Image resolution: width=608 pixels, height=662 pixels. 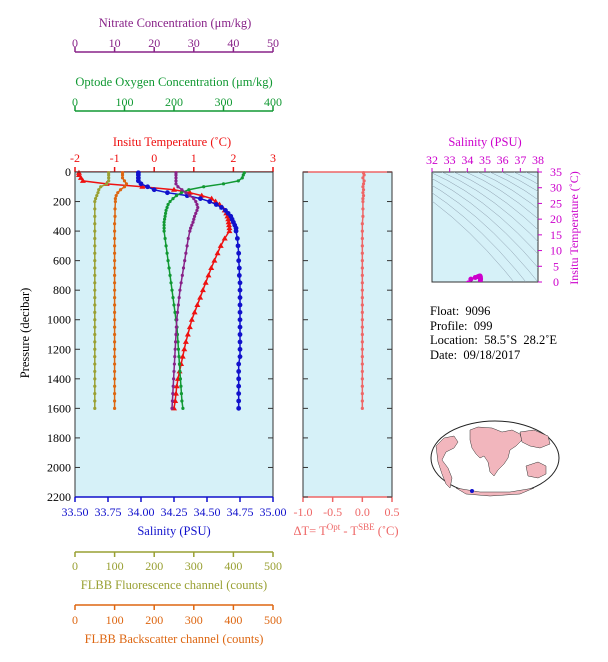 I want to click on nitrate-tick-label: 50, so click(x=273, y=43).